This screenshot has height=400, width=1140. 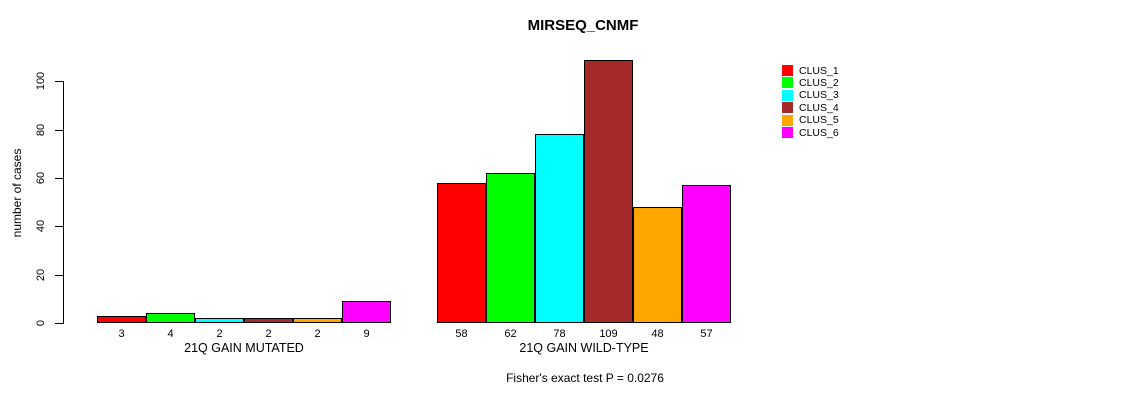 I want to click on bar-clus_6-group2, so click(x=706, y=254).